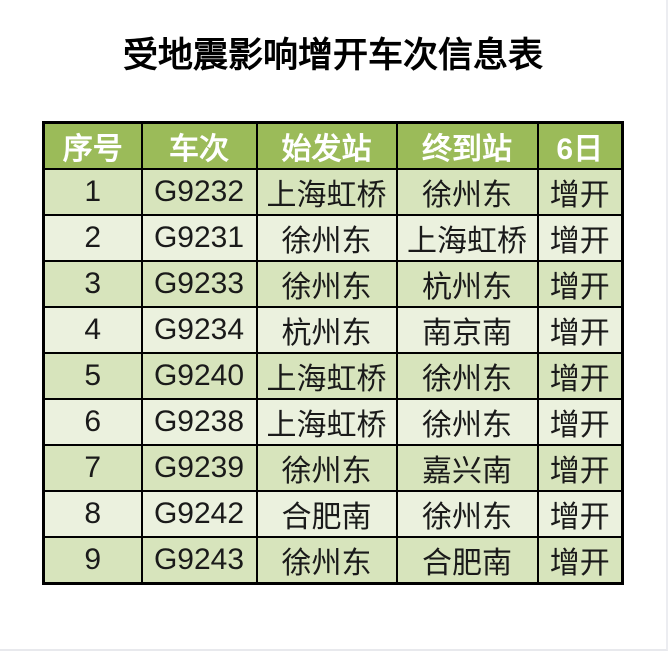 This screenshot has height=651, width=668. Describe the element at coordinates (326, 514) in the screenshot. I see `cell-r8-c3: 合肥南` at that location.